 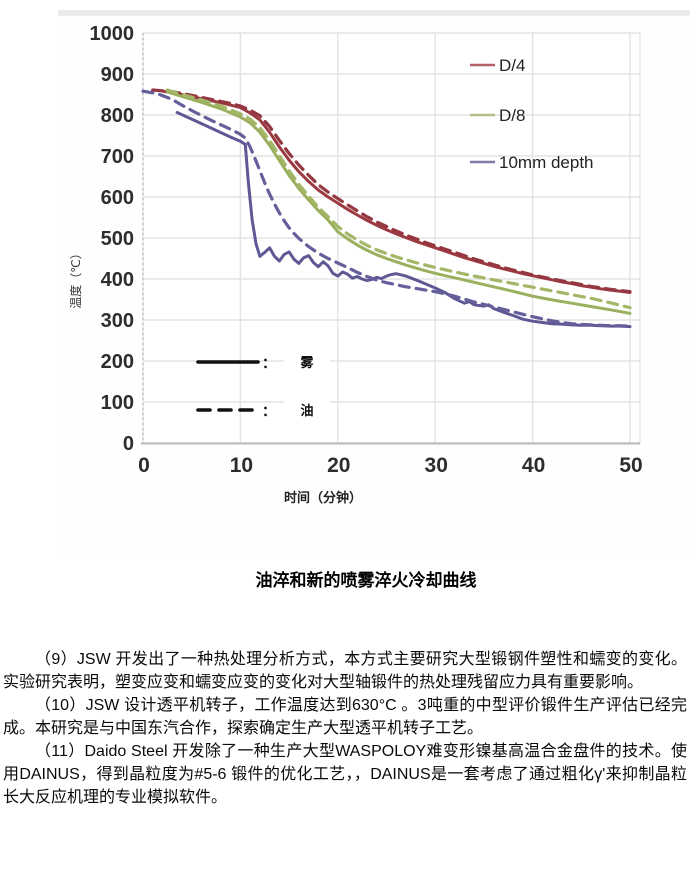 What do you see at coordinates (512, 65) in the screenshot?
I see `legend-label-D/4: D/4` at bounding box center [512, 65].